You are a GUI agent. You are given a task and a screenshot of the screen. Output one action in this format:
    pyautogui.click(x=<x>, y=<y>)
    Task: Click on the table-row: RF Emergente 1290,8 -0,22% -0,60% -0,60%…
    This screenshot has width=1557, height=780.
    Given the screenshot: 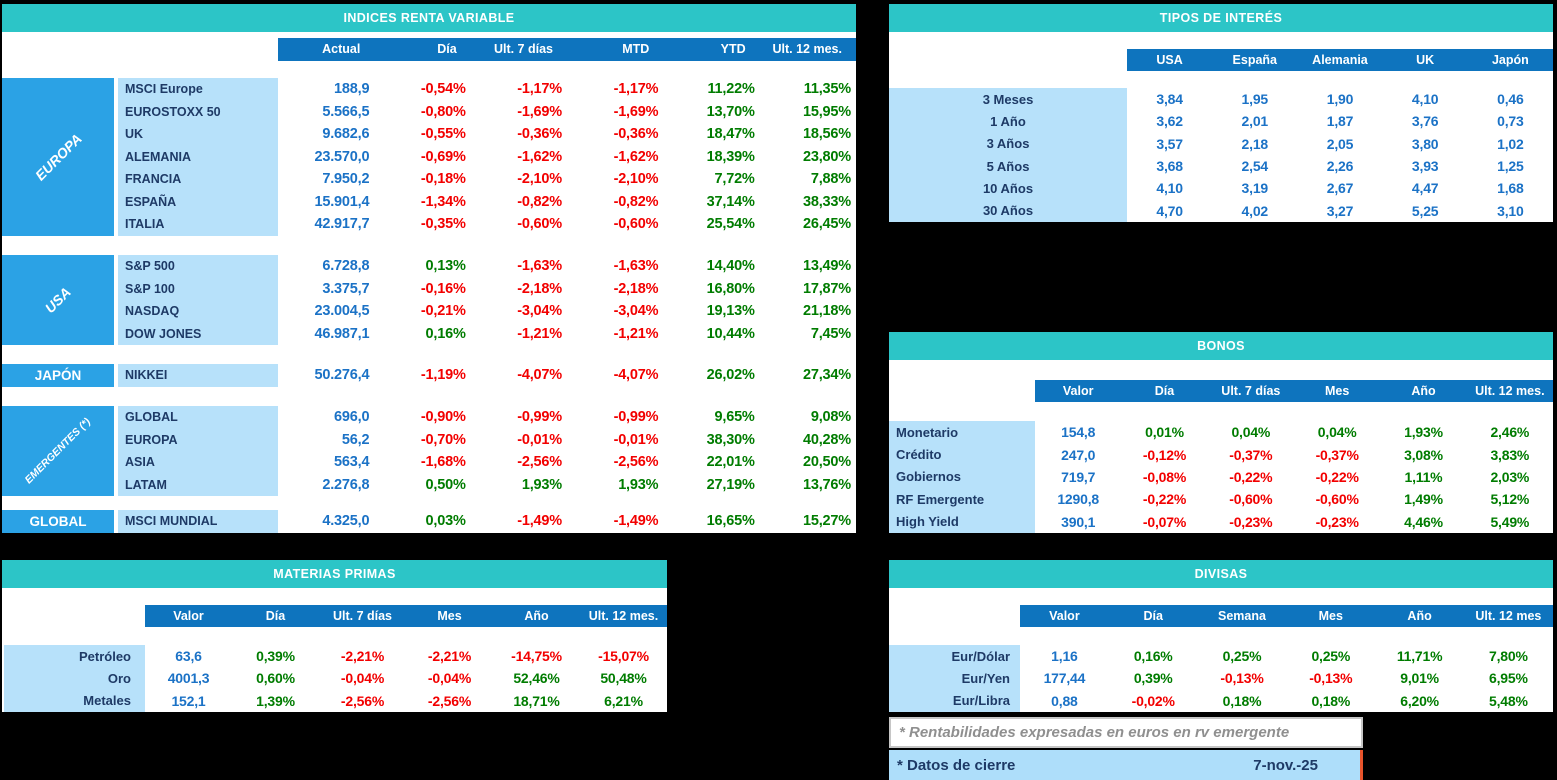 What is the action you would take?
    pyautogui.click(x=1221, y=499)
    